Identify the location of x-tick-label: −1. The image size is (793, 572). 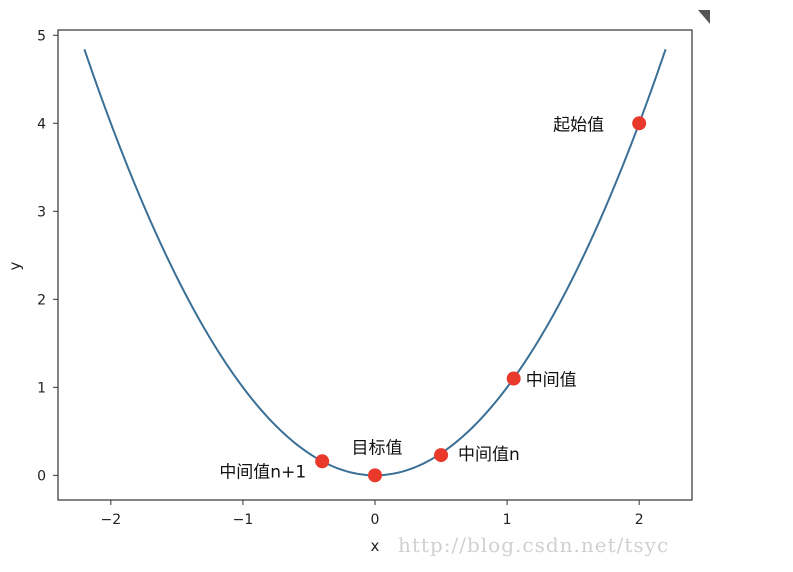
(243, 520).